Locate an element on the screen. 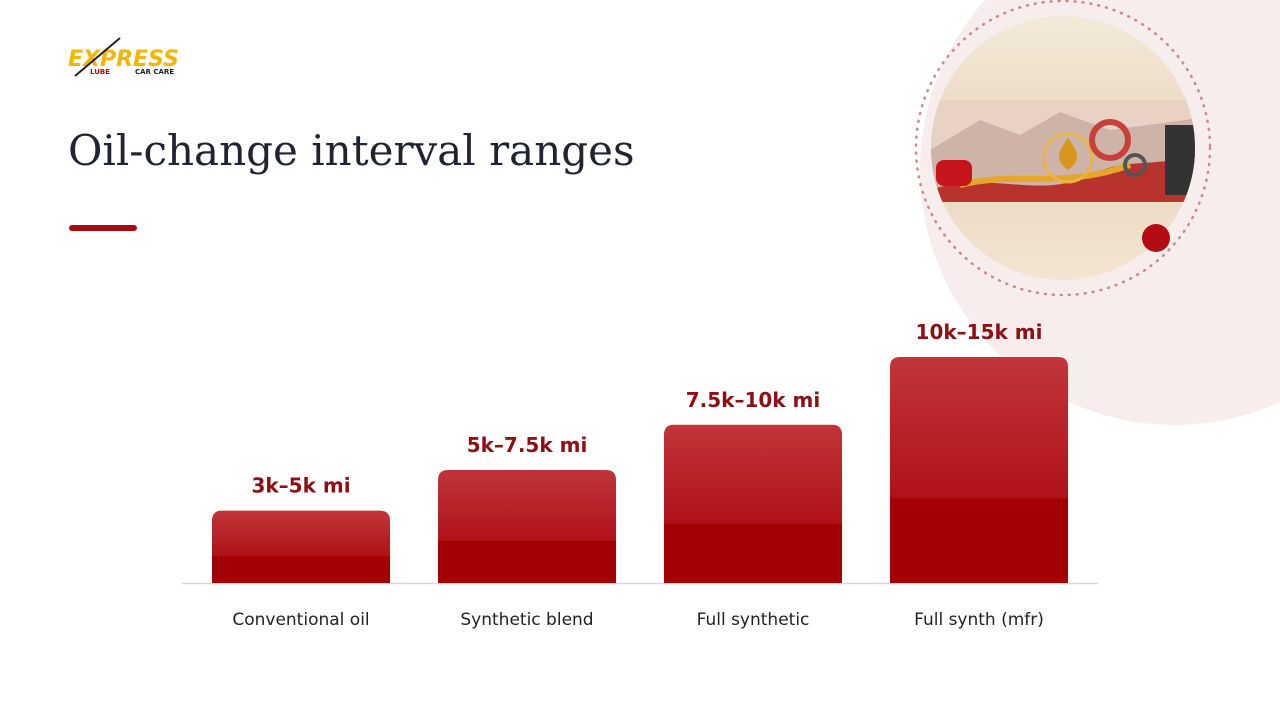  dotted-ring is located at coordinates (1063, 148).